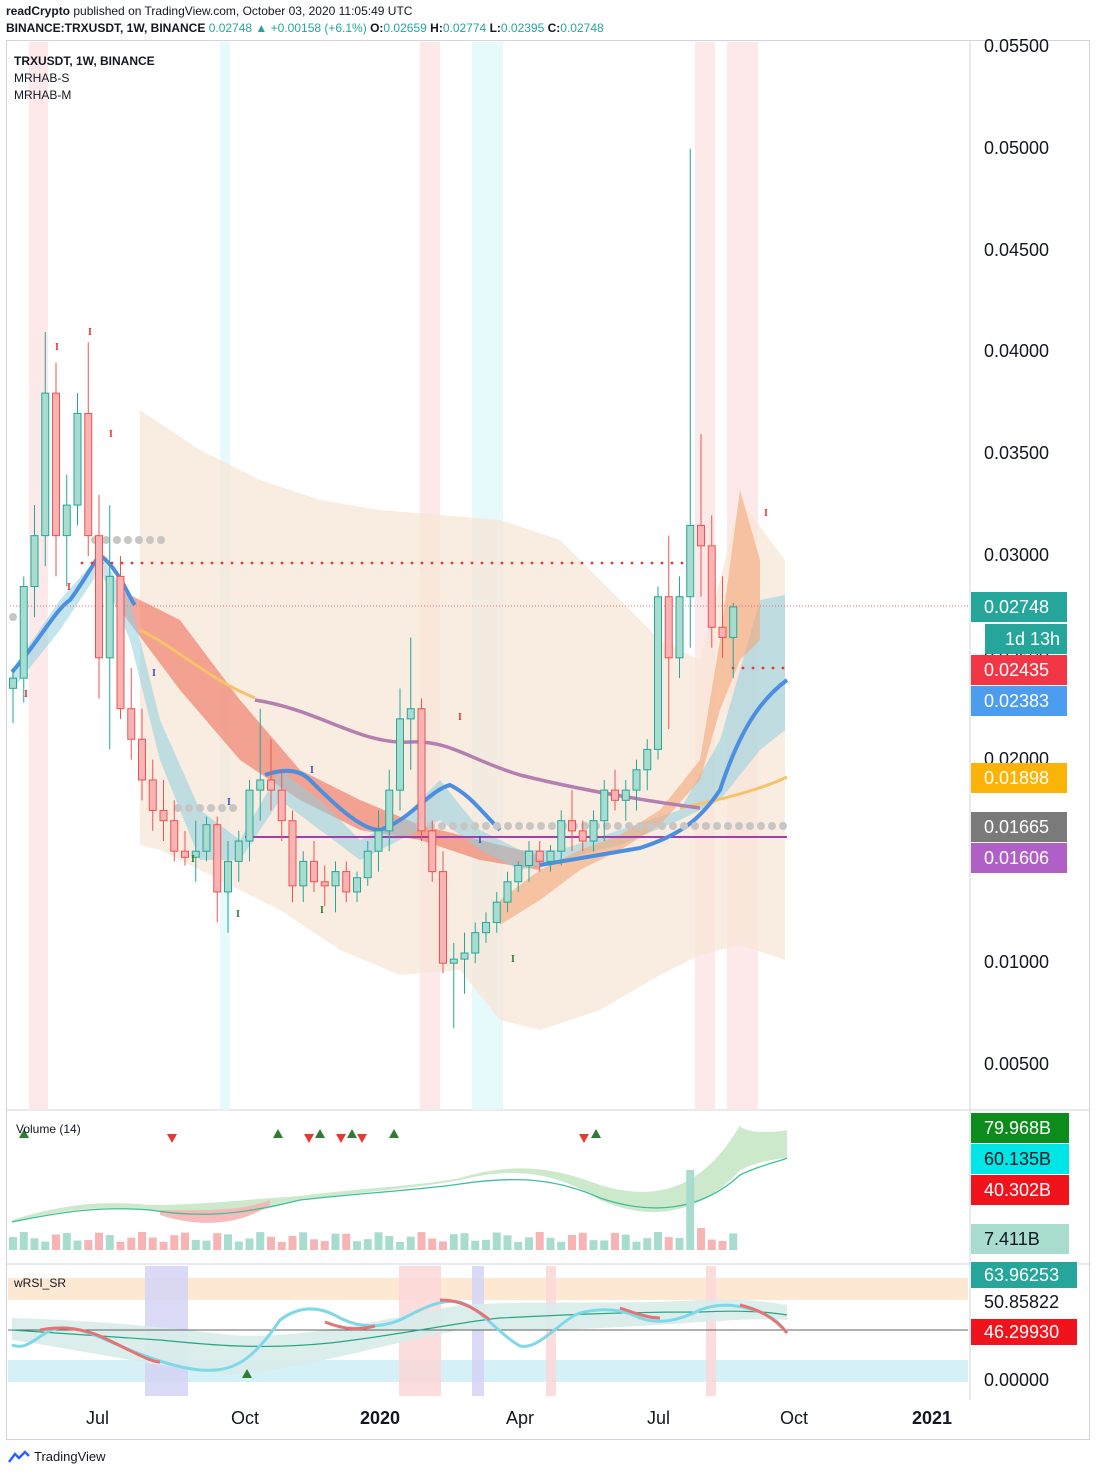  What do you see at coordinates (399, 1190) in the screenshot?
I see `volume-ma` at bounding box center [399, 1190].